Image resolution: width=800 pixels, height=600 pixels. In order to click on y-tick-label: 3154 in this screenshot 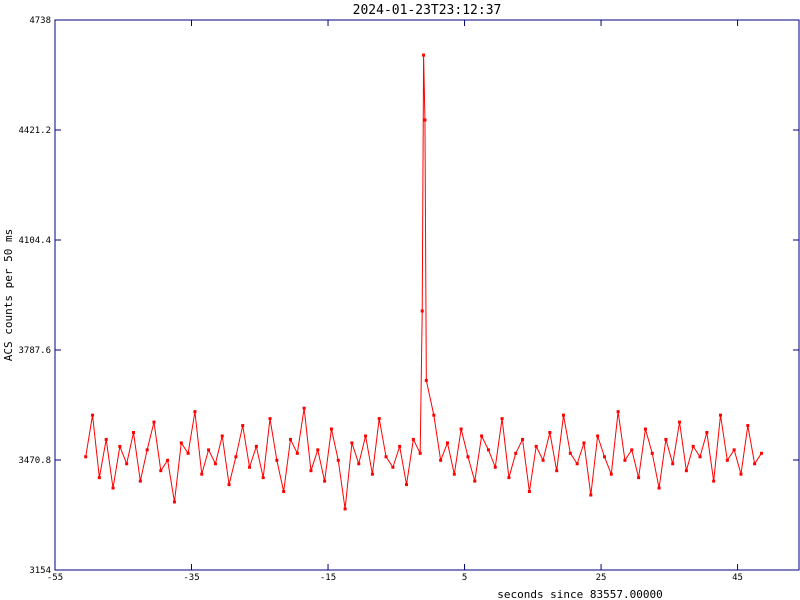, I will do `click(40, 571)`.